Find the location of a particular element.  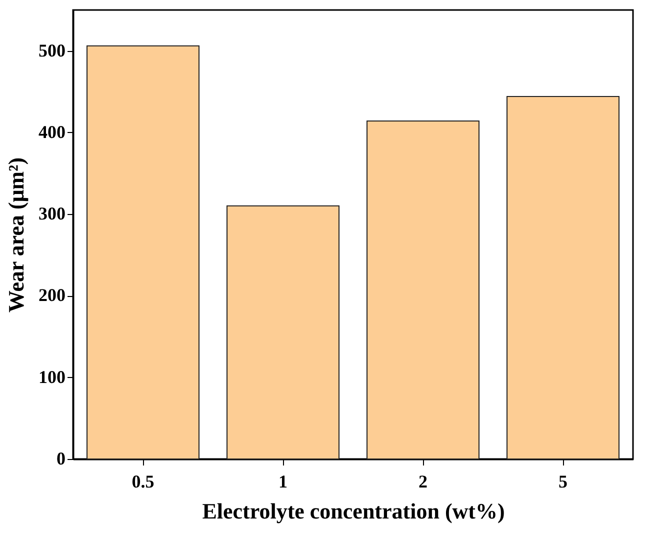

x-tick-label: 0.5 is located at coordinates (143, 482).